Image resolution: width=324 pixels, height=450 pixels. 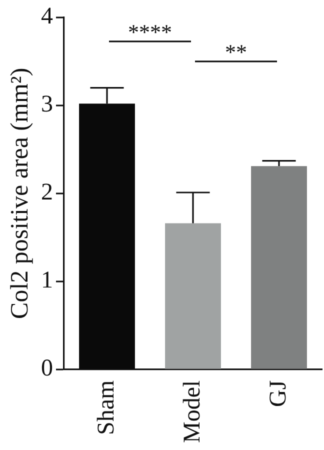 I want to click on y-axis-title: Col2 positive area (mm²), so click(x=20, y=193).